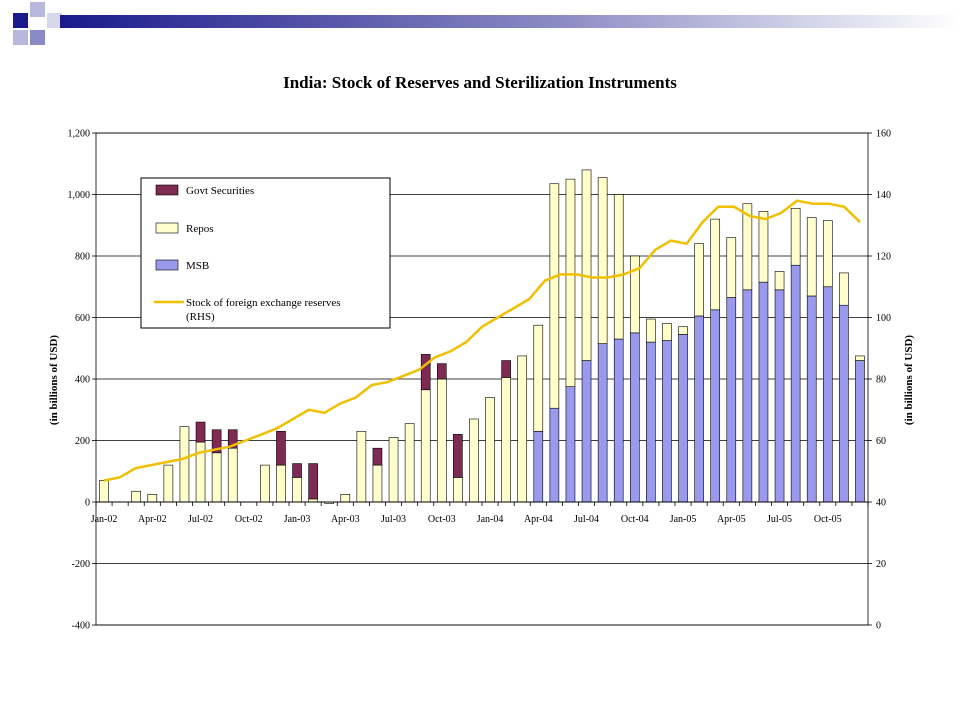  I want to click on legend-swatch-govt, so click(167, 190).